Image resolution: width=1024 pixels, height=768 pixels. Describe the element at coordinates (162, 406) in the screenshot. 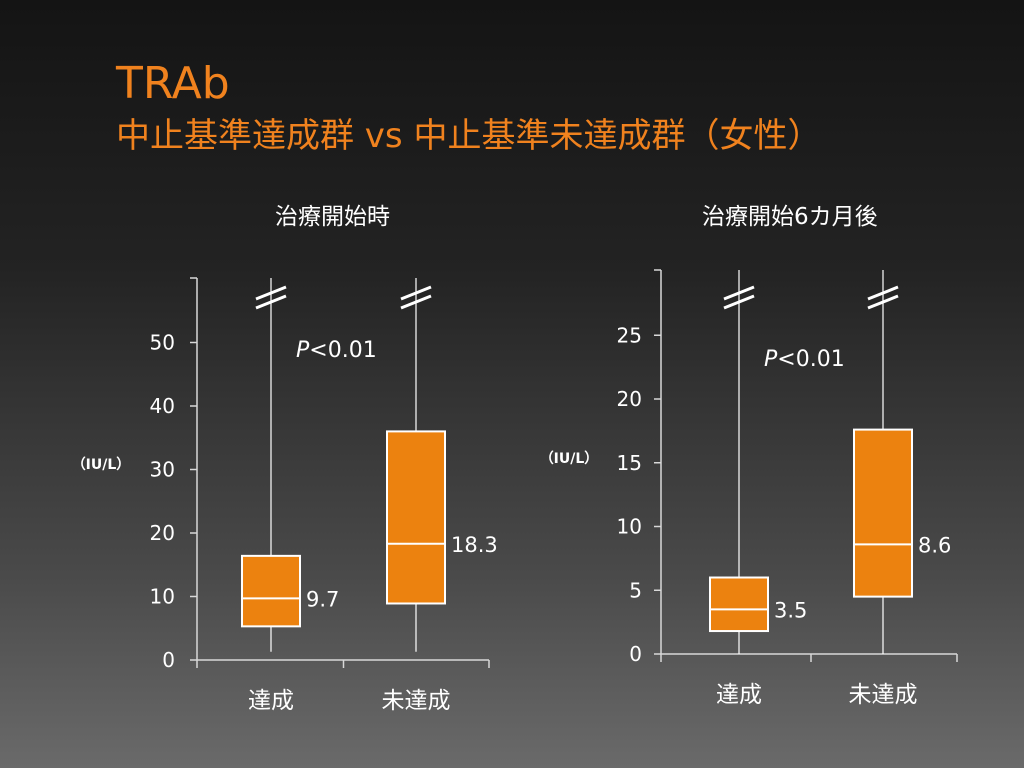

I see `chart-1-y-tick-label: 40` at that location.